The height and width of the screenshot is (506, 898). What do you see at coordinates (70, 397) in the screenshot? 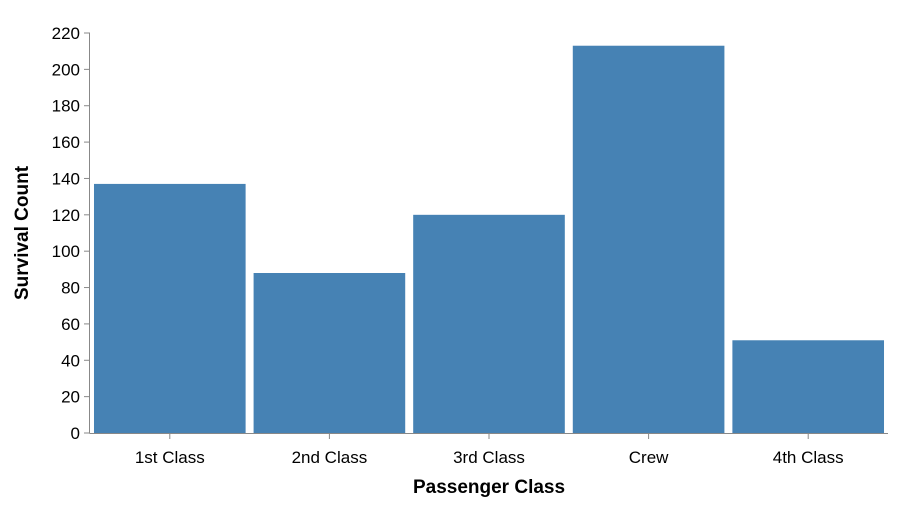
I see `y-tick-label: 20` at bounding box center [70, 397].